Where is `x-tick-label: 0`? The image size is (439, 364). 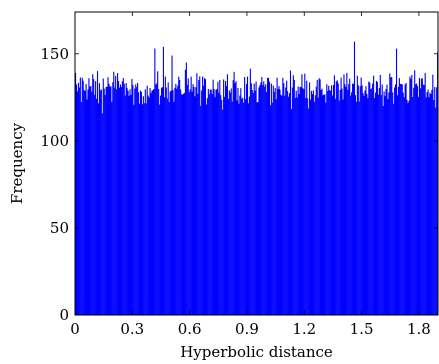
x-tick-label: 0 is located at coordinates (75, 329).